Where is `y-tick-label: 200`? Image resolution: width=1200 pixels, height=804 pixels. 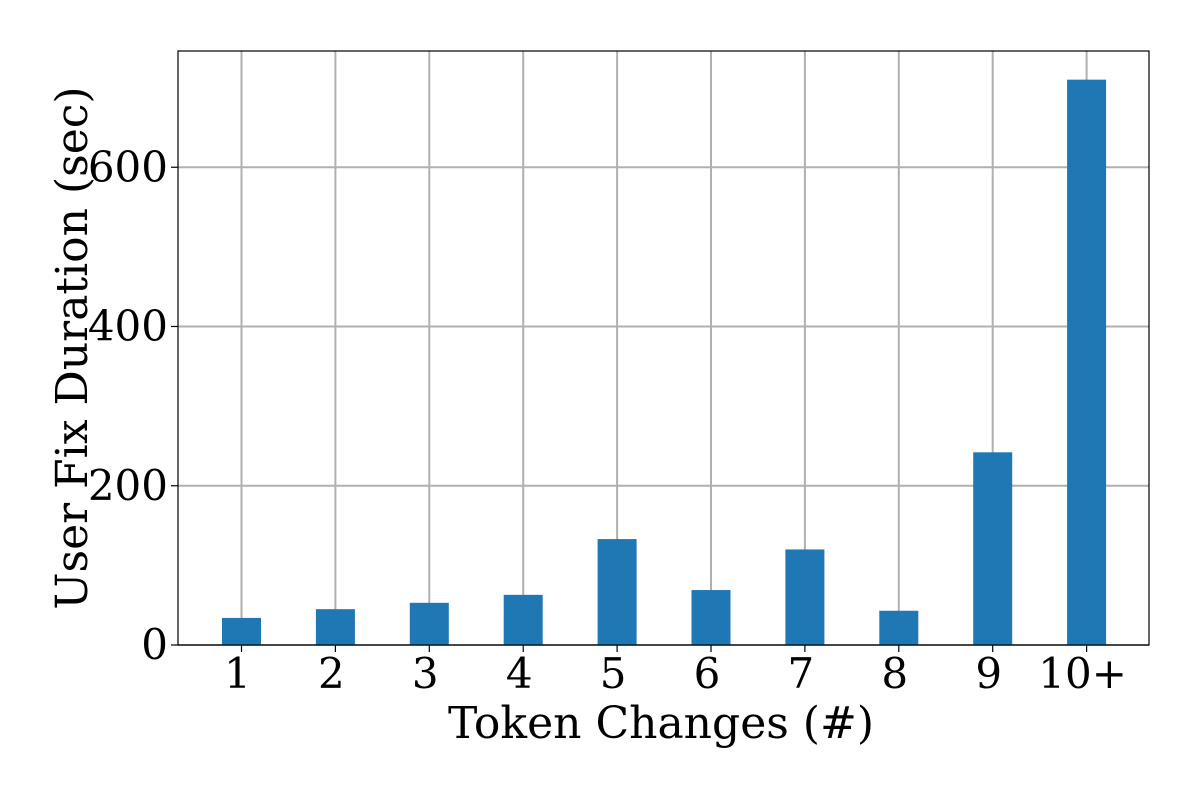 y-tick-label: 200 is located at coordinates (128, 485).